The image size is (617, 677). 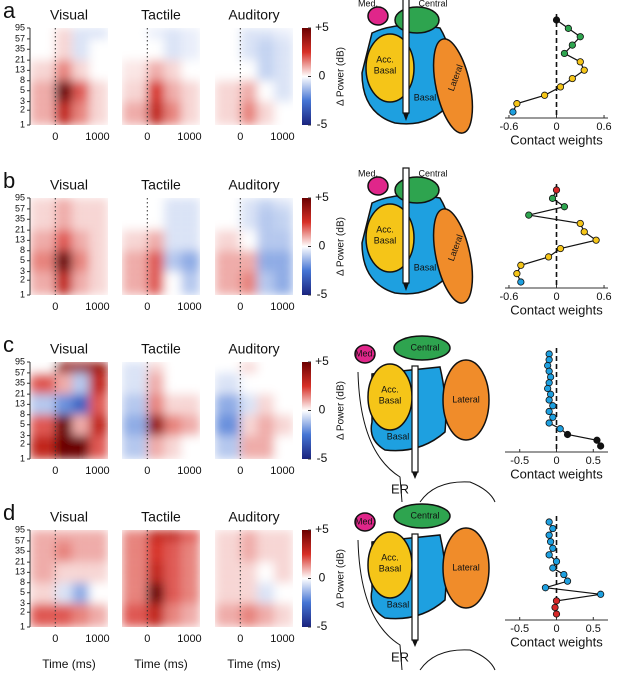 I want to click on subplot-title: Auditory, so click(x=253, y=15).